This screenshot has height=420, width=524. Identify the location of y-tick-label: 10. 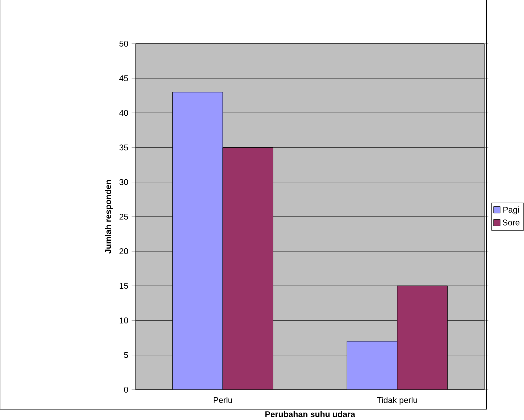
(124, 321).